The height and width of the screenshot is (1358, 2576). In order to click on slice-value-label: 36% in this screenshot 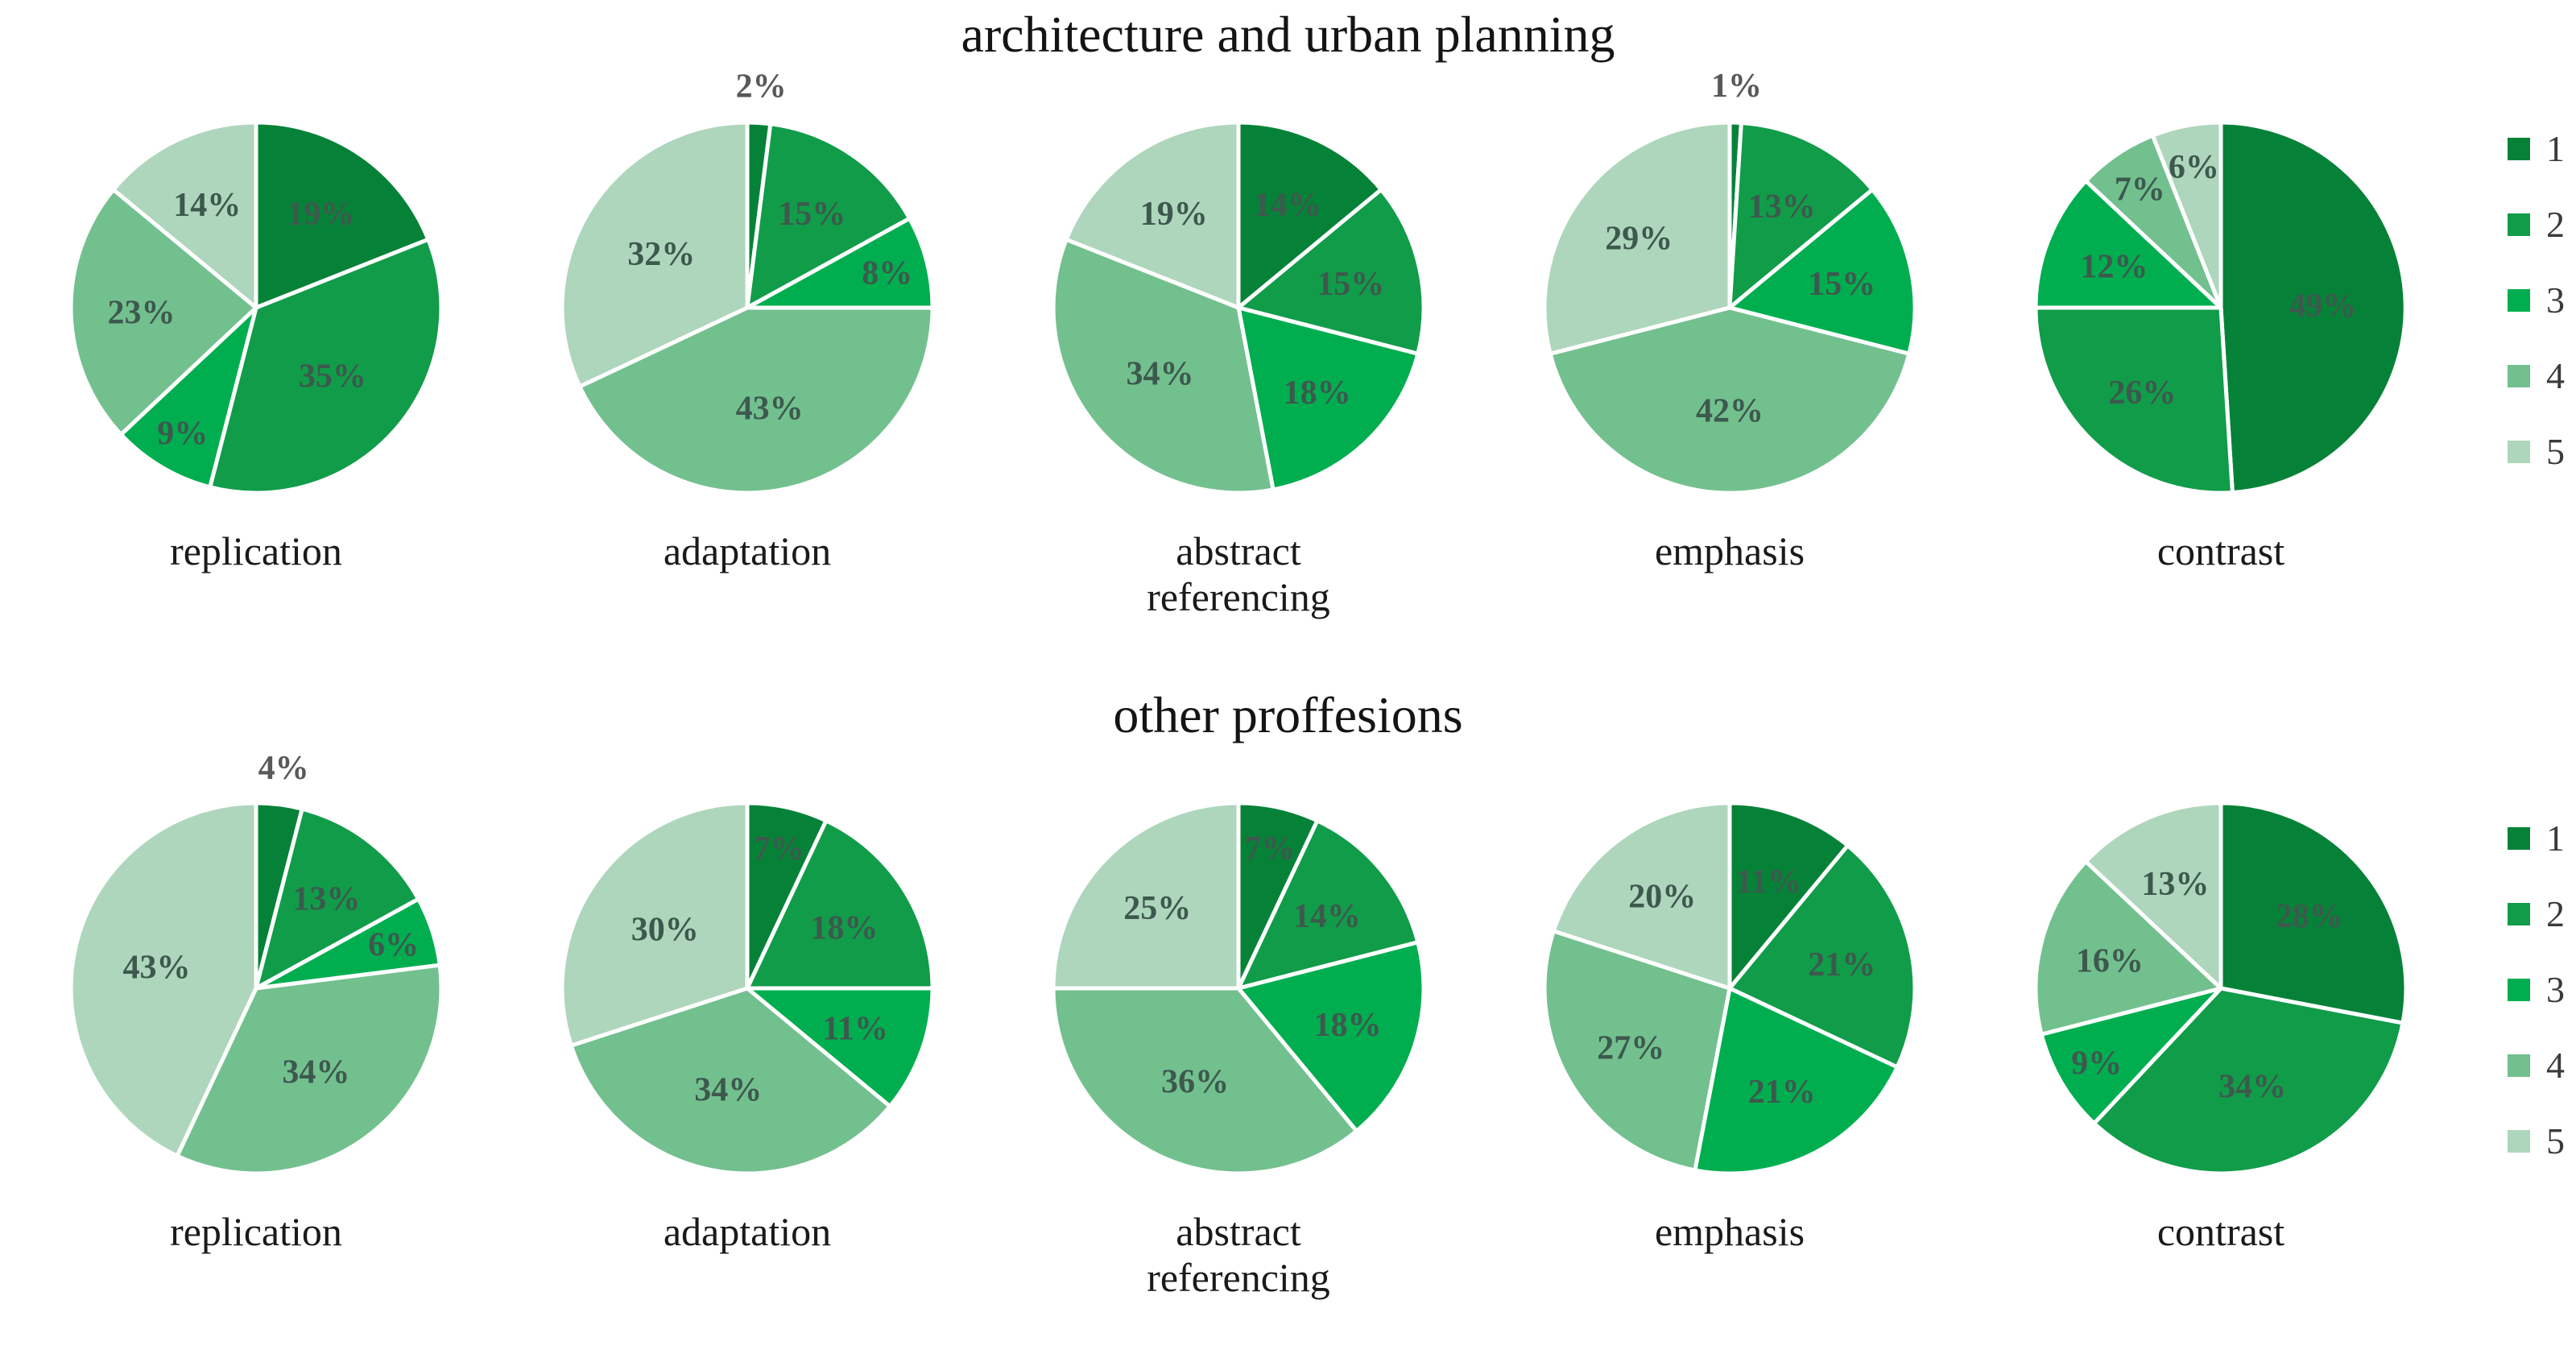, I will do `click(1195, 1081)`.